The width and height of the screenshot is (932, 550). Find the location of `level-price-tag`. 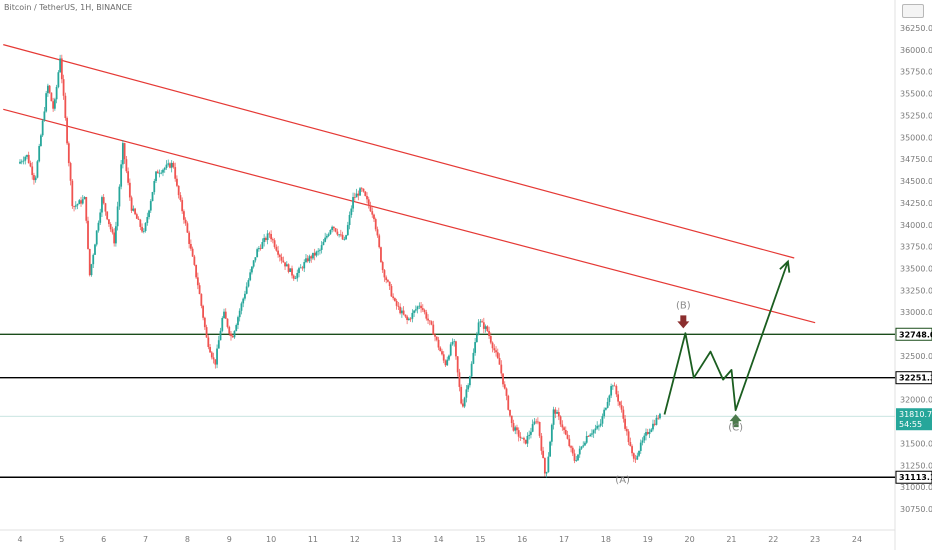

level-price-tag is located at coordinates (913, 334).